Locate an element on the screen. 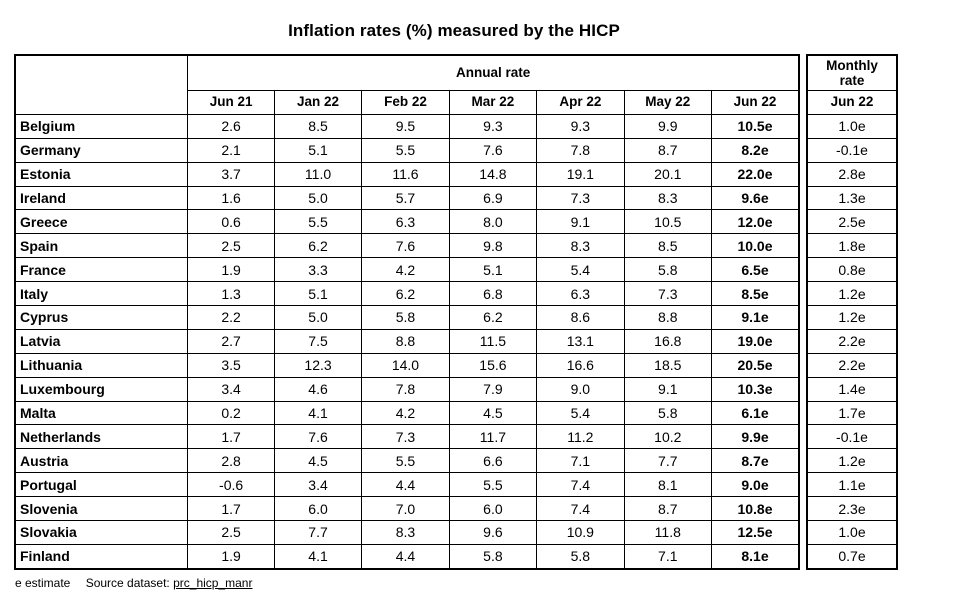  monthly-rate-cell: 0.8e is located at coordinates (852, 270).